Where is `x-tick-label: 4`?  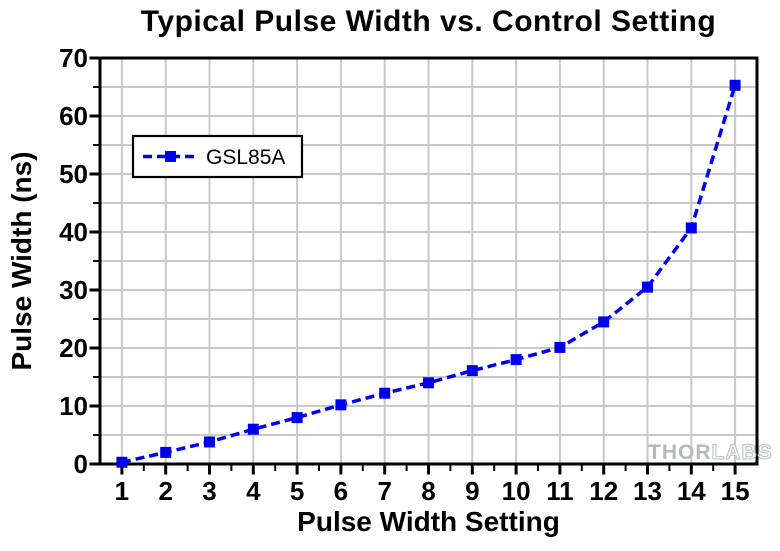
x-tick-label: 4 is located at coordinates (253, 491).